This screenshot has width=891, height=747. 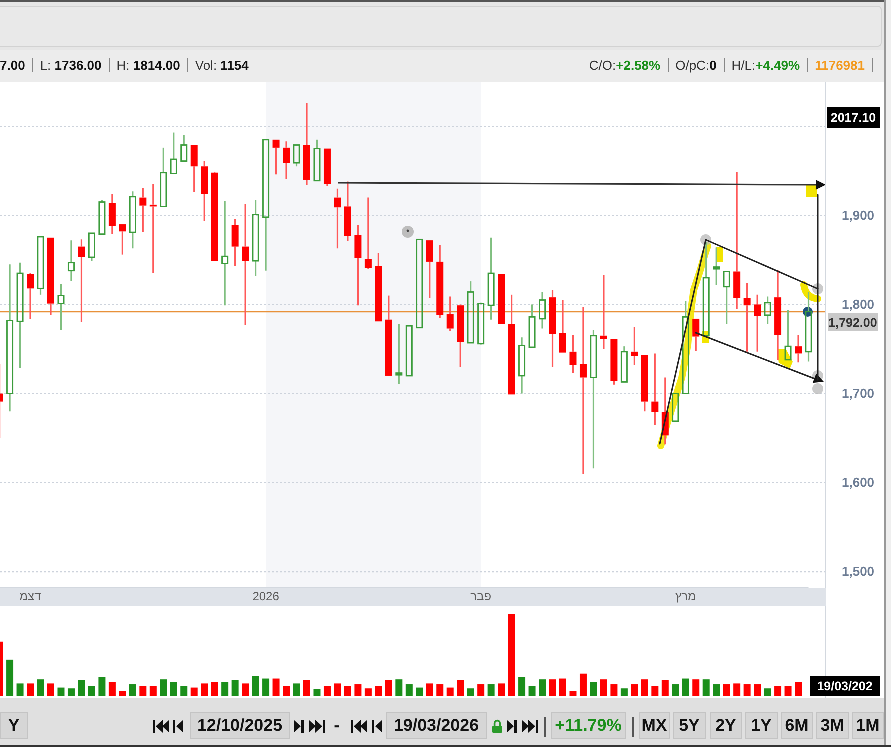 What do you see at coordinates (31, 597) in the screenshot?
I see `x-tick-label: דצמ` at bounding box center [31, 597].